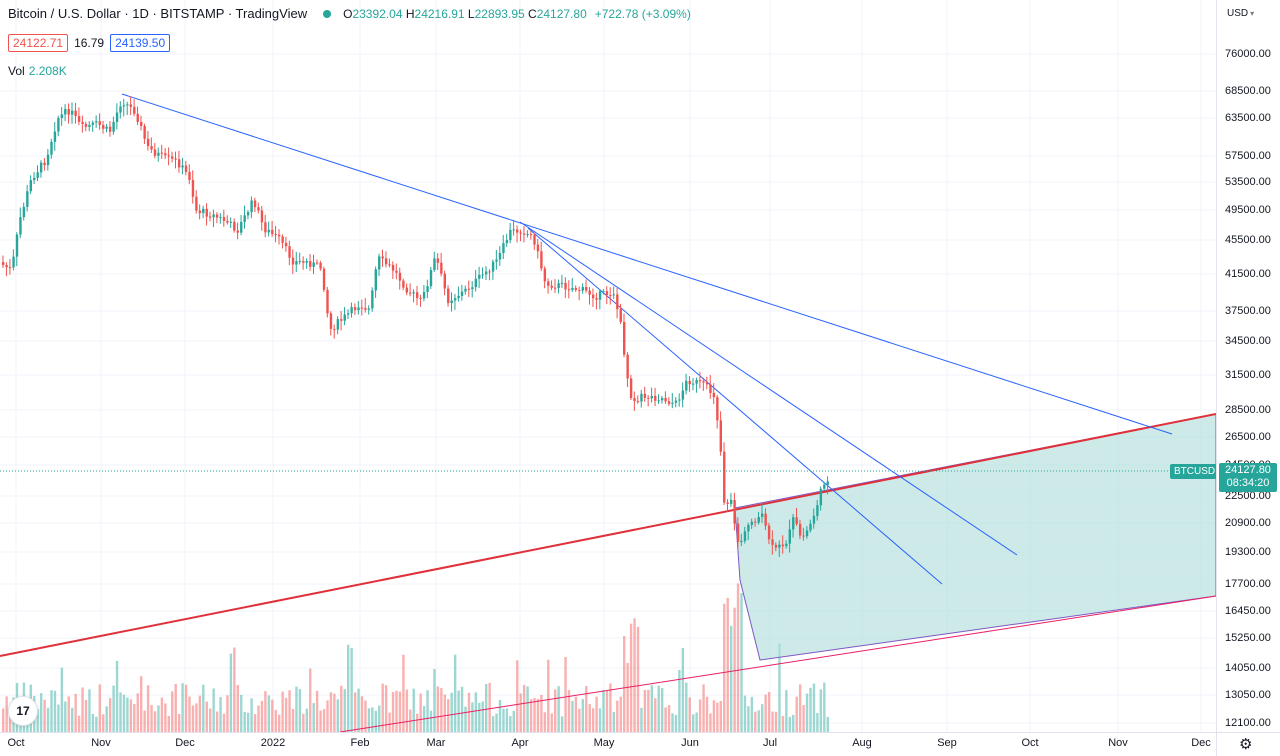 Image resolution: width=1280 pixels, height=756 pixels. I want to click on price-tick: 28500.00, so click(1248, 410).